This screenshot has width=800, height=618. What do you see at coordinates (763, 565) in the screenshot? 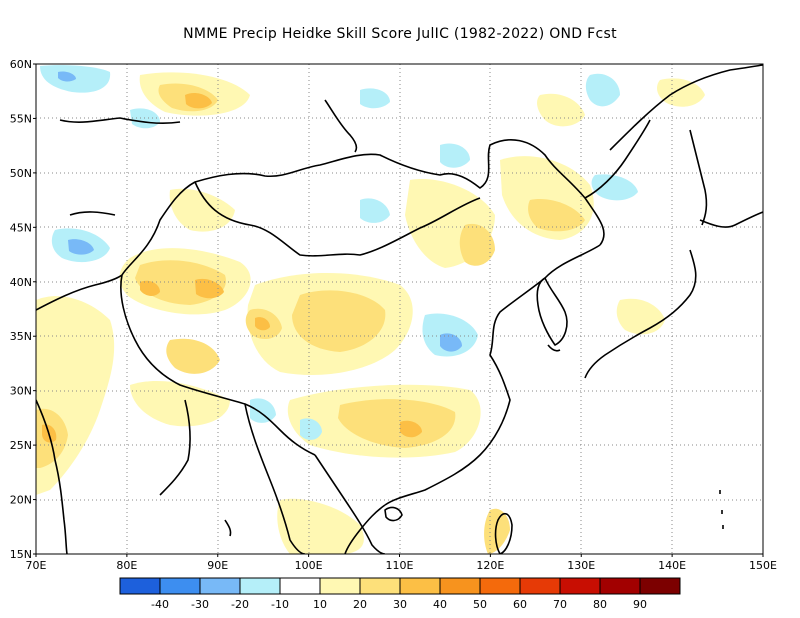
I see `longitude-label: 150E` at bounding box center [763, 565].